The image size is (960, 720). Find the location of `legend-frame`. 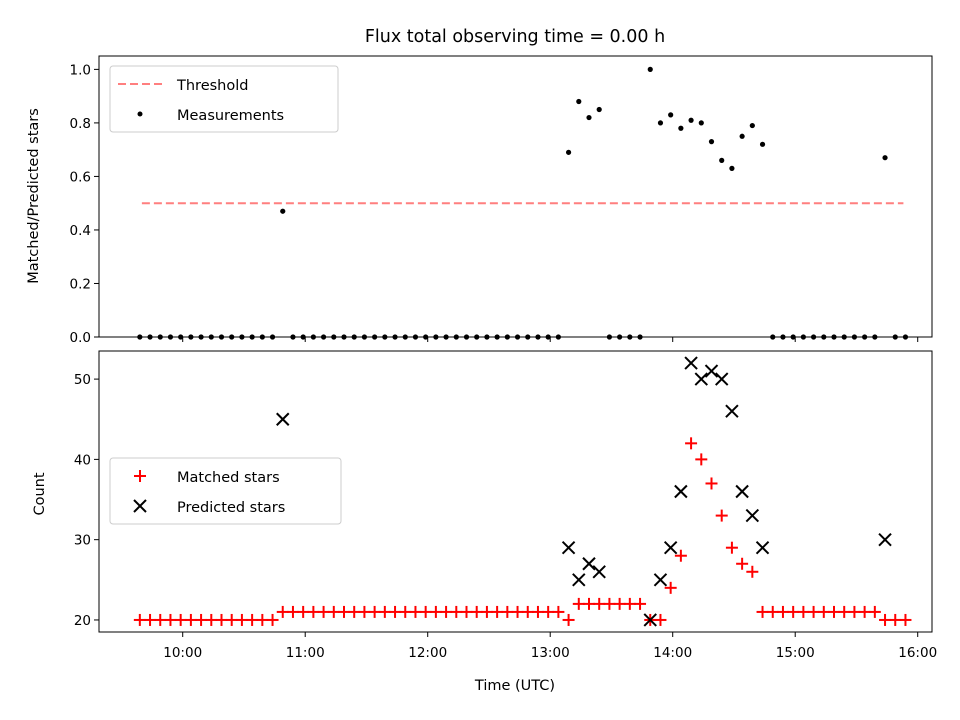

legend-frame is located at coordinates (224, 99).